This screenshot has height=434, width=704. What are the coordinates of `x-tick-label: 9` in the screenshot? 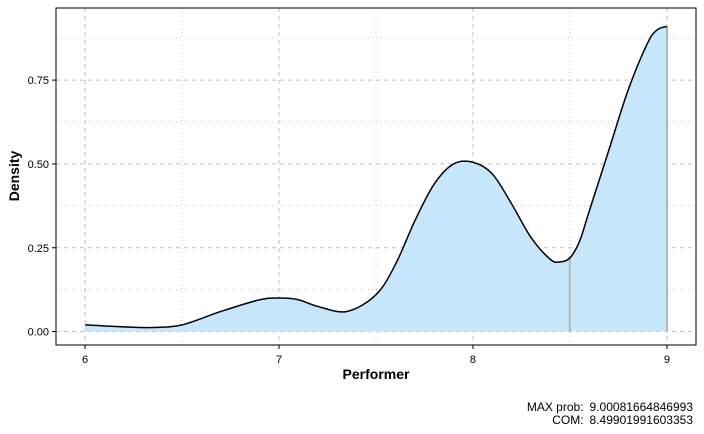 It's located at (667, 360).